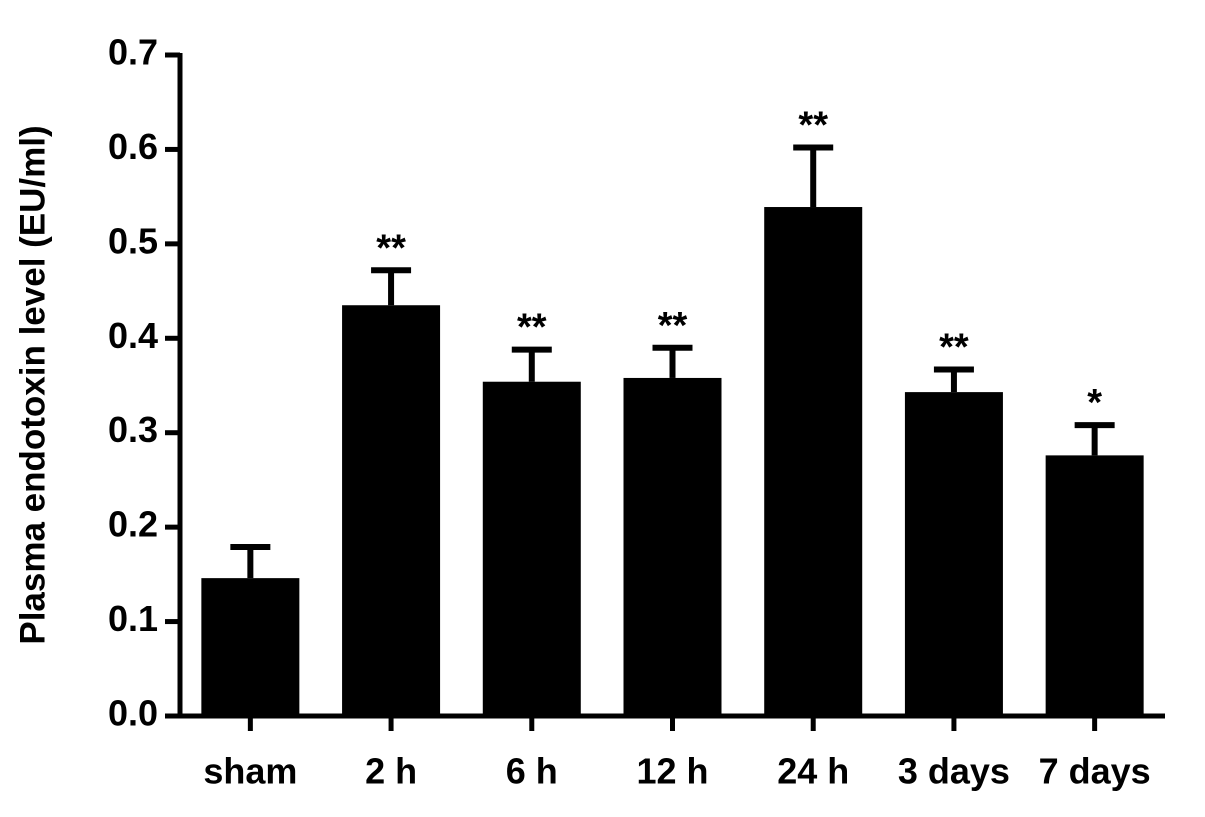 Image resolution: width=1205 pixels, height=817 pixels. What do you see at coordinates (250, 771) in the screenshot?
I see `x-tick-label: sham` at bounding box center [250, 771].